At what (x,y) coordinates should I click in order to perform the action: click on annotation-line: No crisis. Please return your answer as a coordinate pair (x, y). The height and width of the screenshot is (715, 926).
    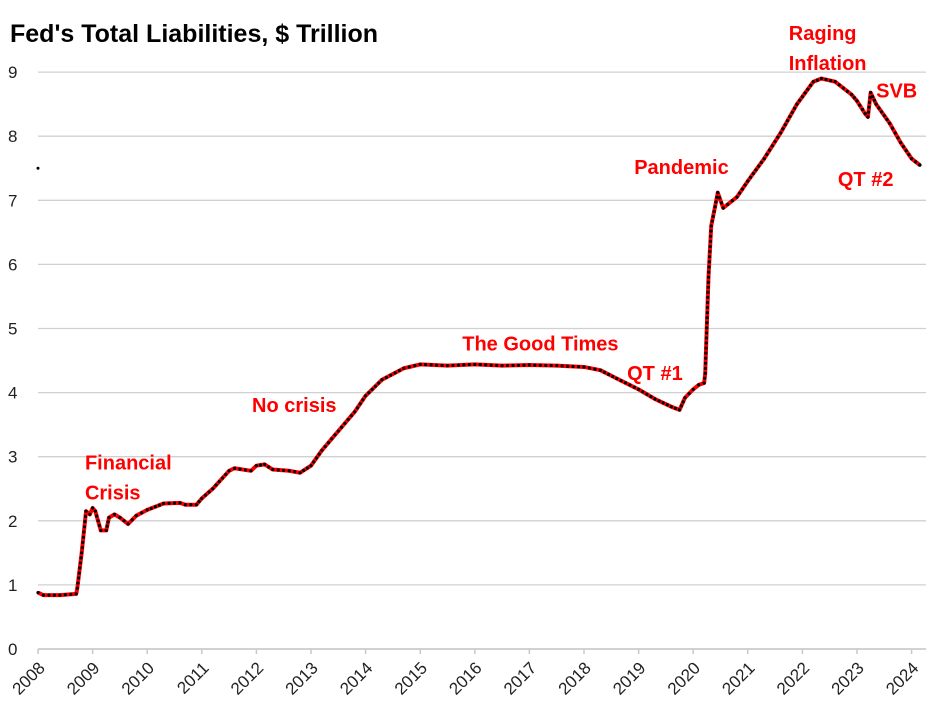
    Looking at the image, I should click on (294, 406).